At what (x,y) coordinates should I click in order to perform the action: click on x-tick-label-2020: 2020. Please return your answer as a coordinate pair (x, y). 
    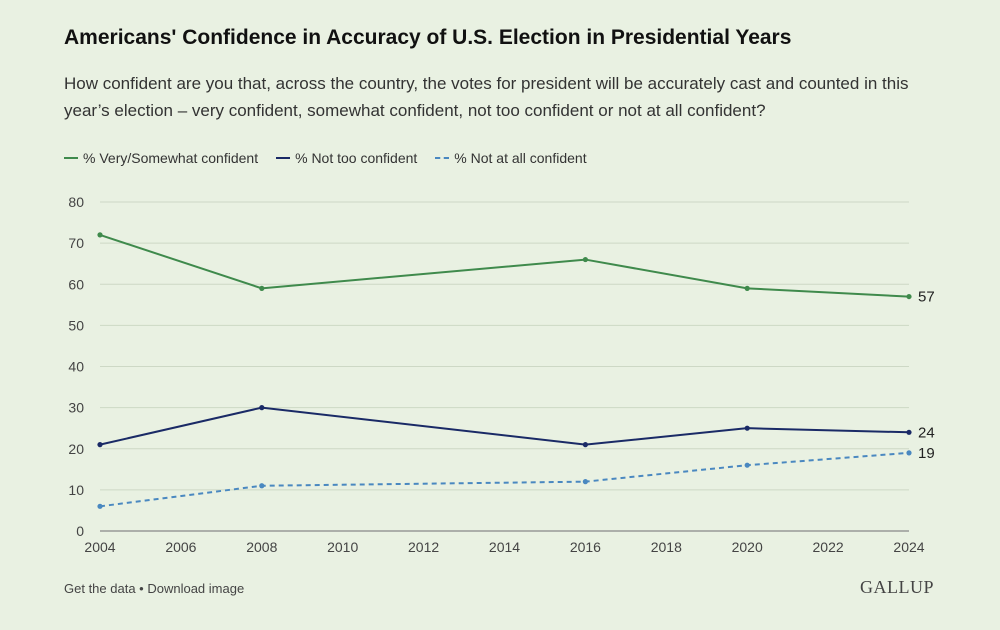
    Looking at the image, I should click on (747, 547).